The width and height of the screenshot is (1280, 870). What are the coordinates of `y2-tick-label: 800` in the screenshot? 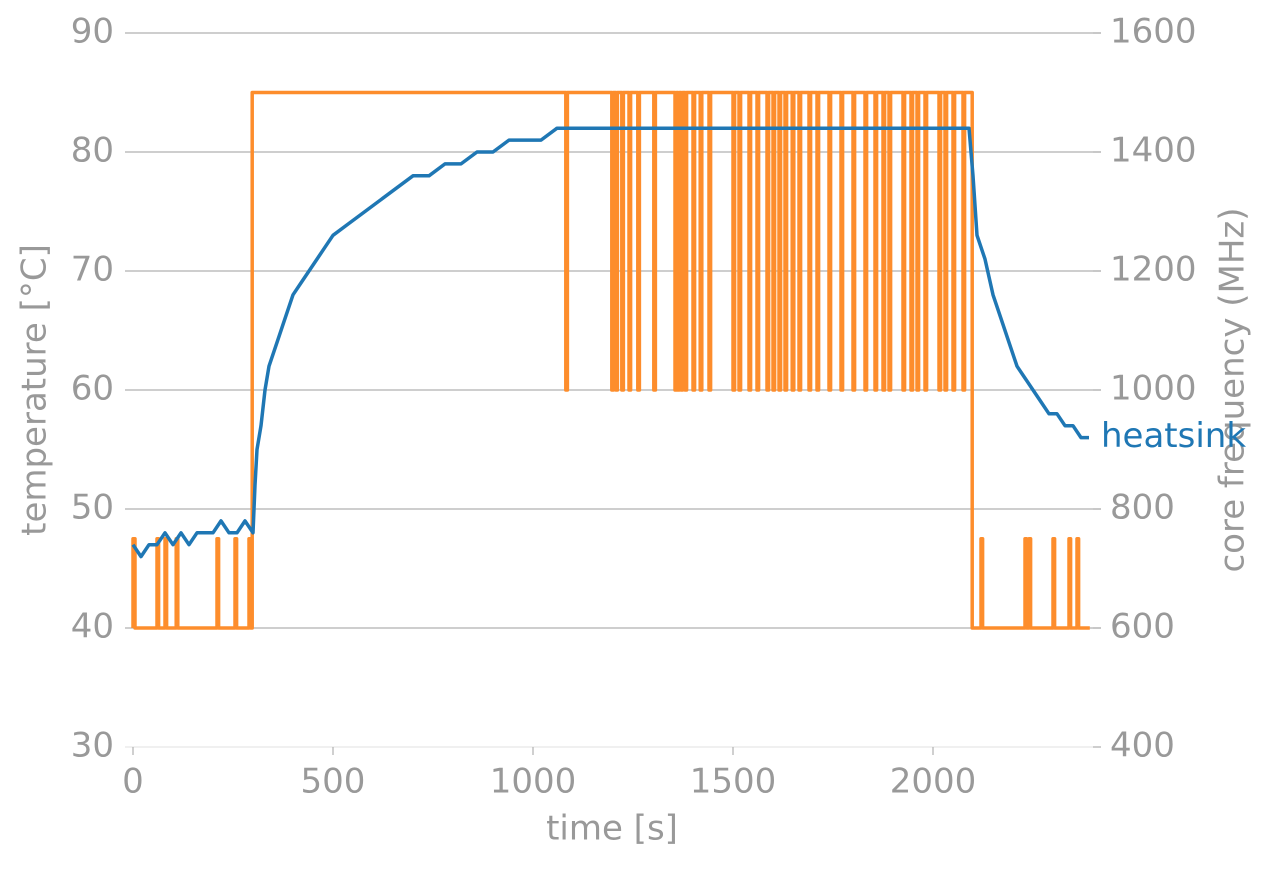 It's located at (1142, 508).